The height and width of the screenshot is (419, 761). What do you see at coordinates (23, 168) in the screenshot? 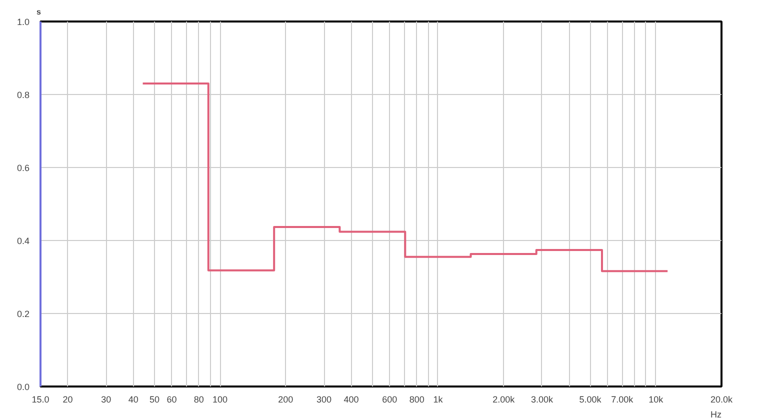
I see `y-tick-label: 0.6` at bounding box center [23, 168].